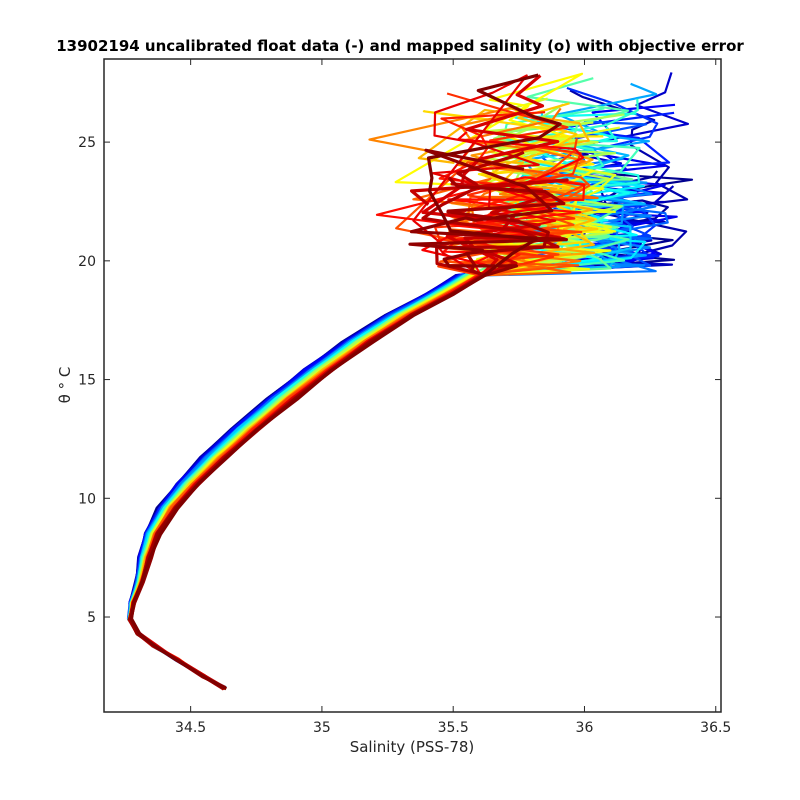 This screenshot has height=800, width=800. I want to click on y-tick-label: 10, so click(87, 499).